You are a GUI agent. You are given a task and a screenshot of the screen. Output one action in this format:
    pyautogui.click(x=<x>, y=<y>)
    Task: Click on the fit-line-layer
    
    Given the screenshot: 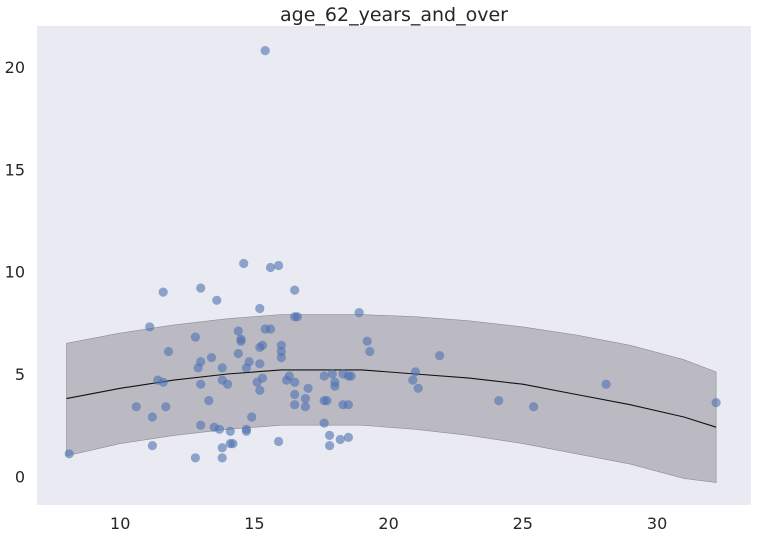 What is the action you would take?
    pyautogui.click(x=391, y=398)
    